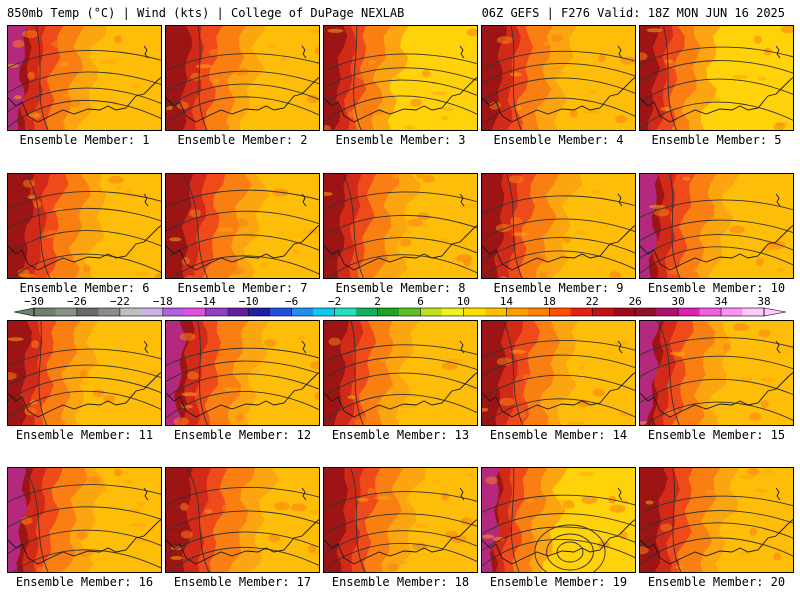 Image resolution: width=800 pixels, height=600 pixels. I want to click on ensemble-member-panel: Ensemble Member: 19, so click(558, 528).